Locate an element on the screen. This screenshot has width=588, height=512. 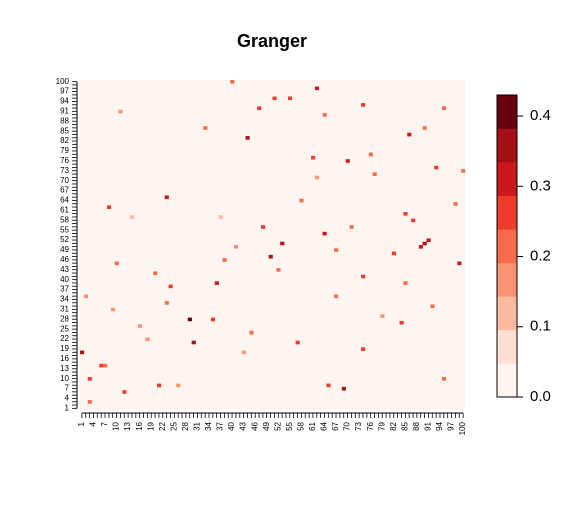
y-tick-label: 49 is located at coordinates (64, 249).